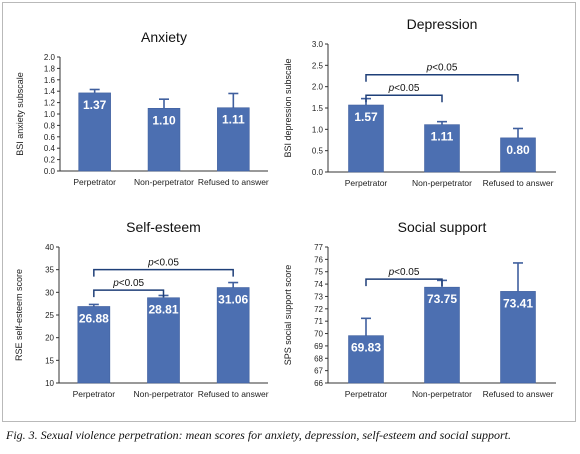 The image size is (580, 454). Describe the element at coordinates (318, 65) in the screenshot. I see `y-tick-label: 2.5` at that location.